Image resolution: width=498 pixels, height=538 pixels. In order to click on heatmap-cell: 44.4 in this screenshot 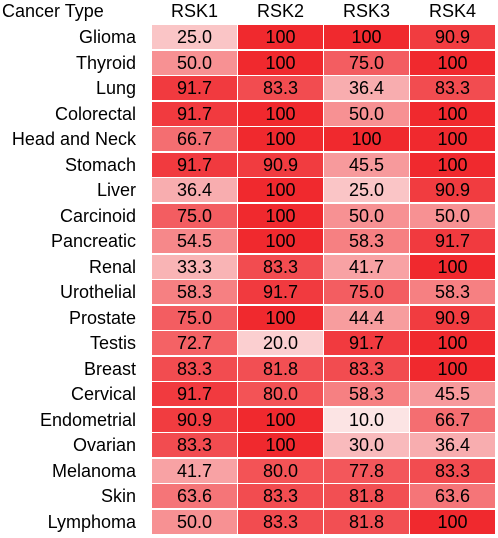, I will do `click(366, 317)`.